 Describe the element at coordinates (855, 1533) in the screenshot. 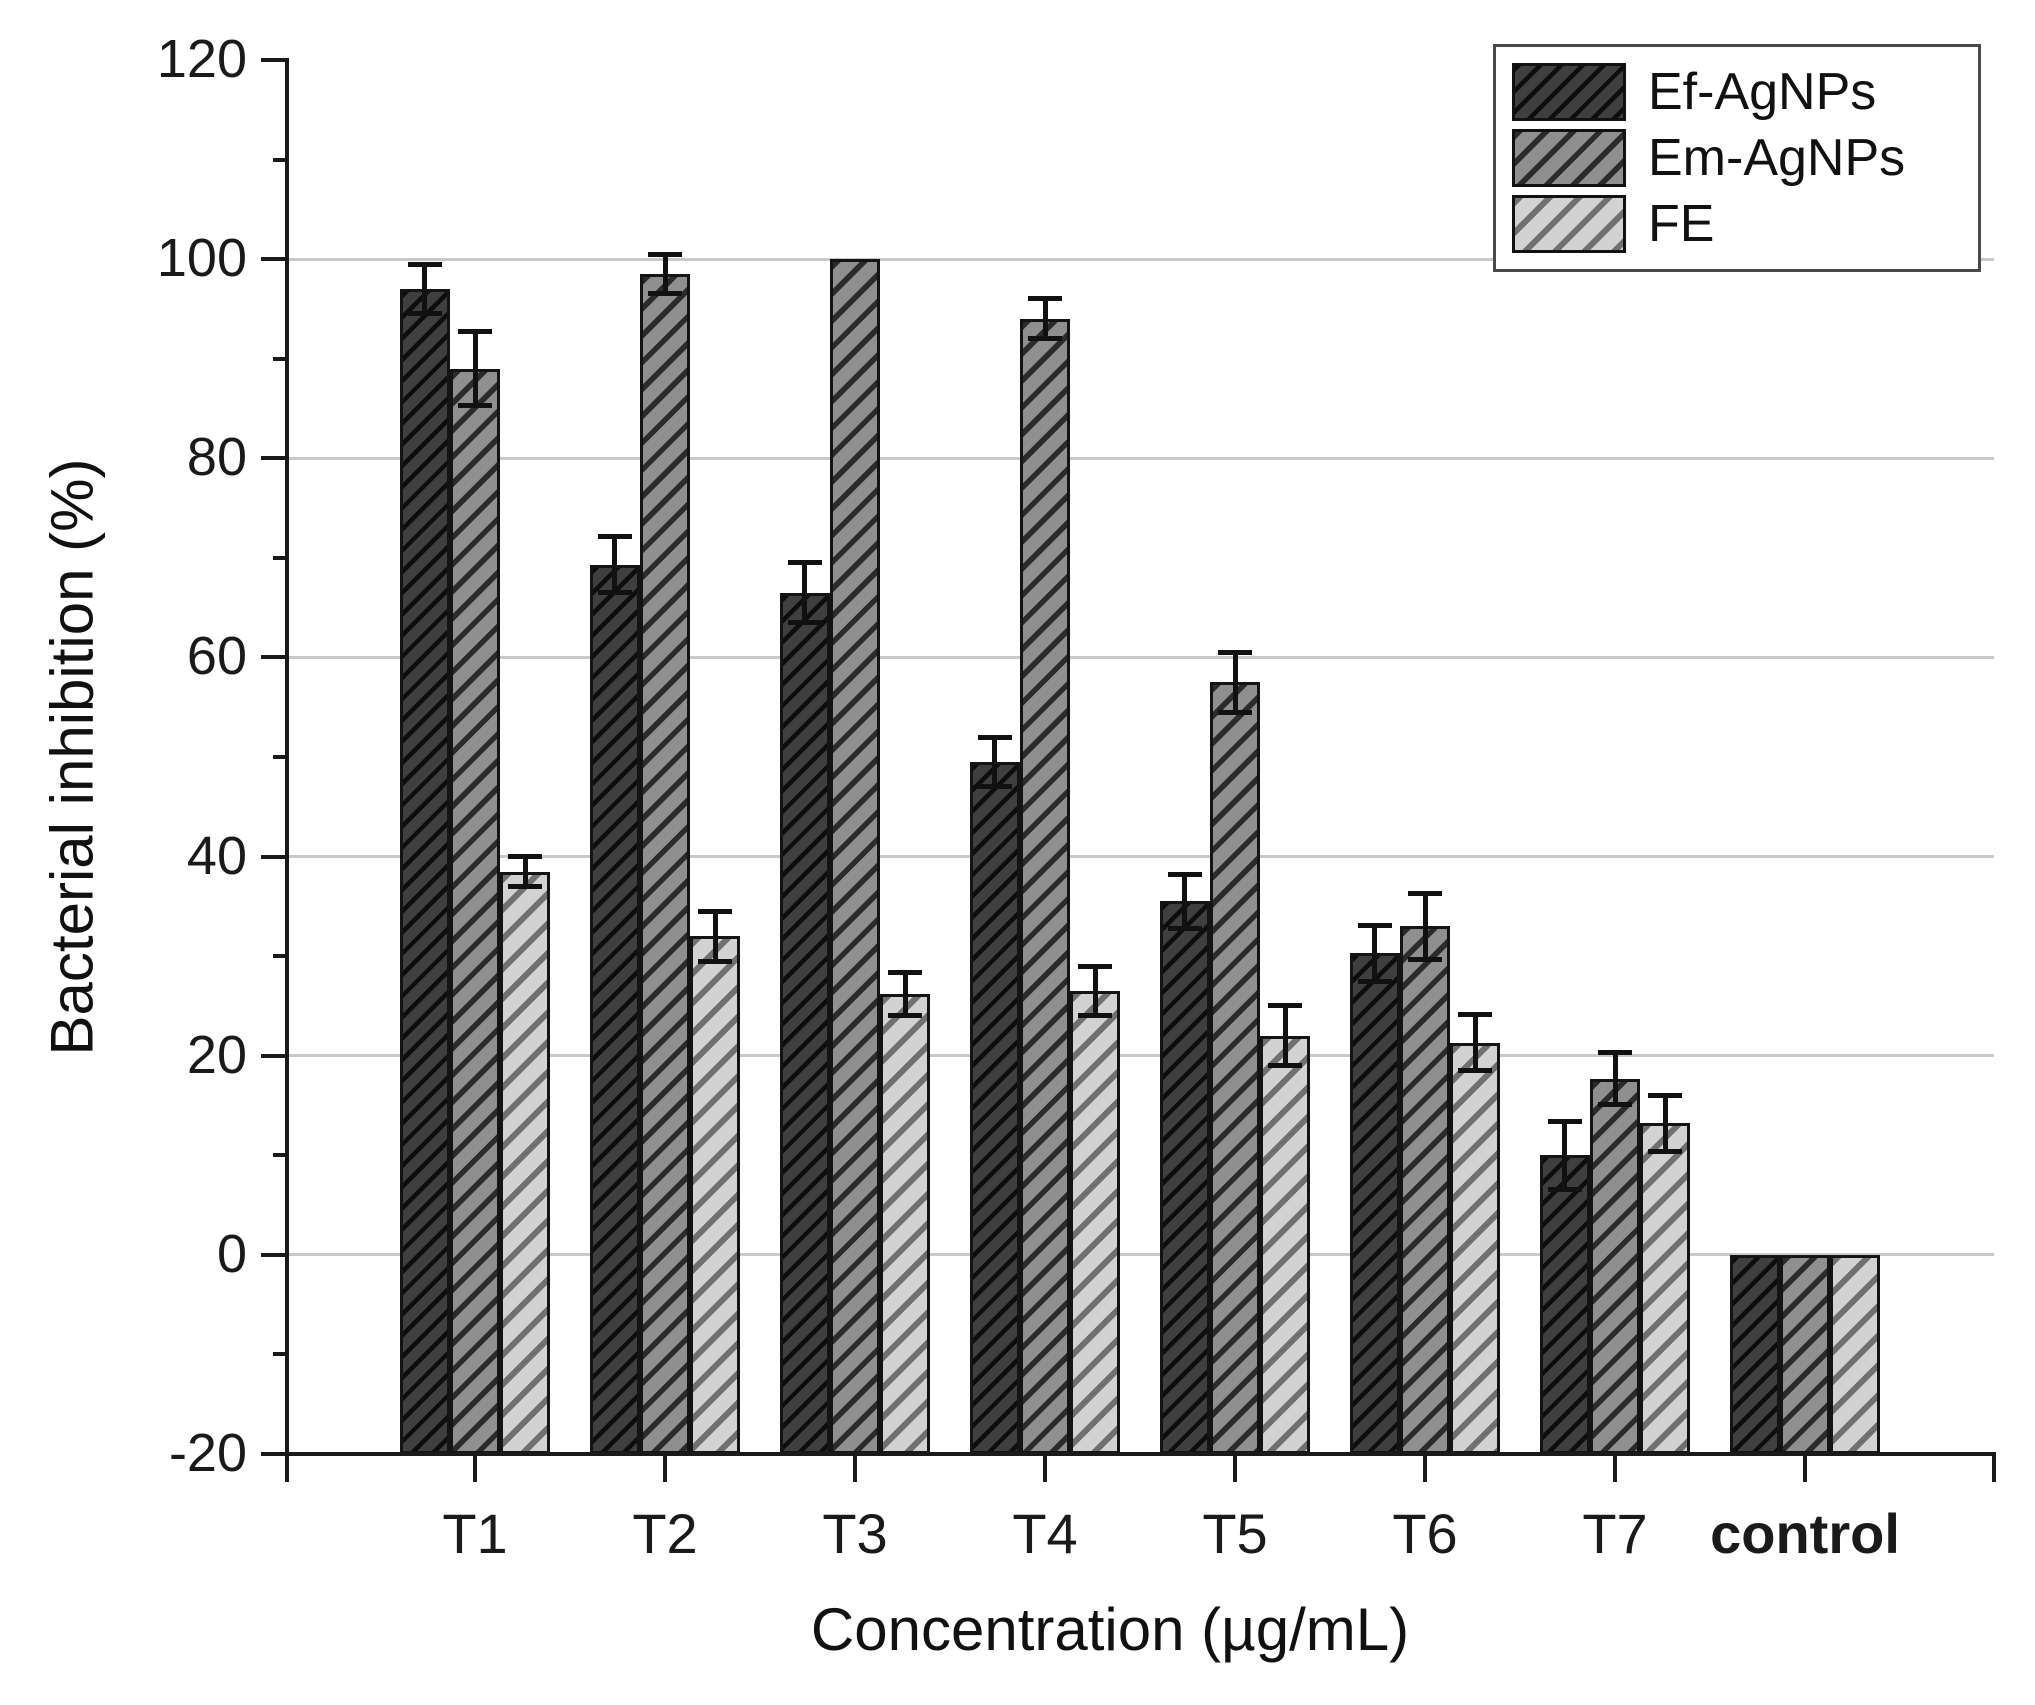

I see `x-category-label: T3` at that location.